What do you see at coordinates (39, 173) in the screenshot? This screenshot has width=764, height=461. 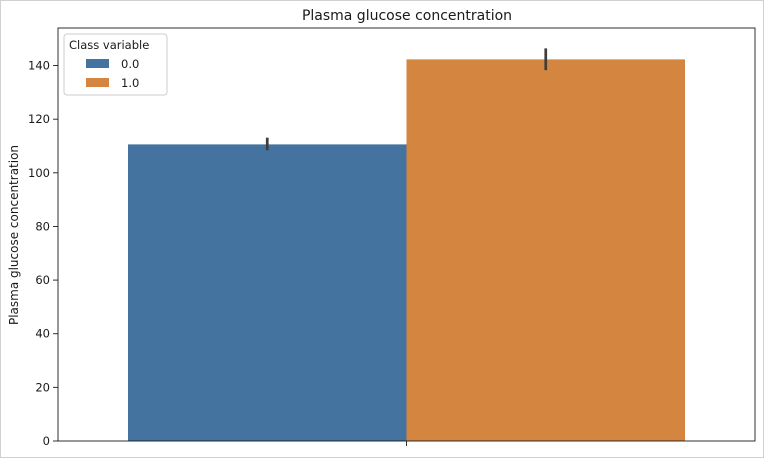 I see `y-tick-label: 100` at bounding box center [39, 173].